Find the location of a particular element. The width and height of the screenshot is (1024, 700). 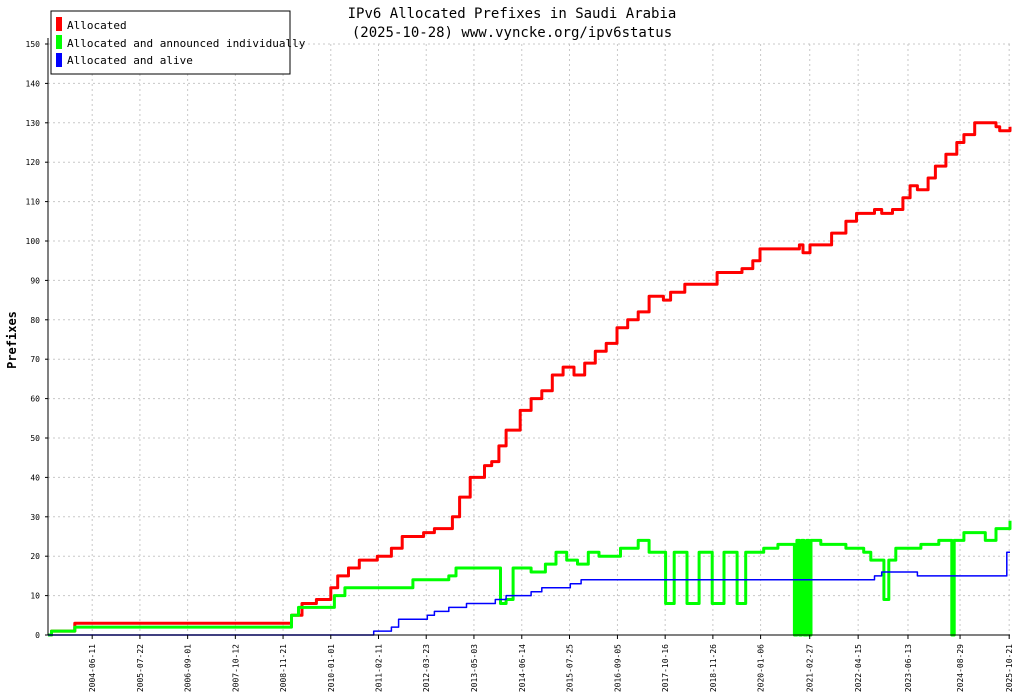

x-tick-label: 2011-02-11 is located at coordinates (379, 668).